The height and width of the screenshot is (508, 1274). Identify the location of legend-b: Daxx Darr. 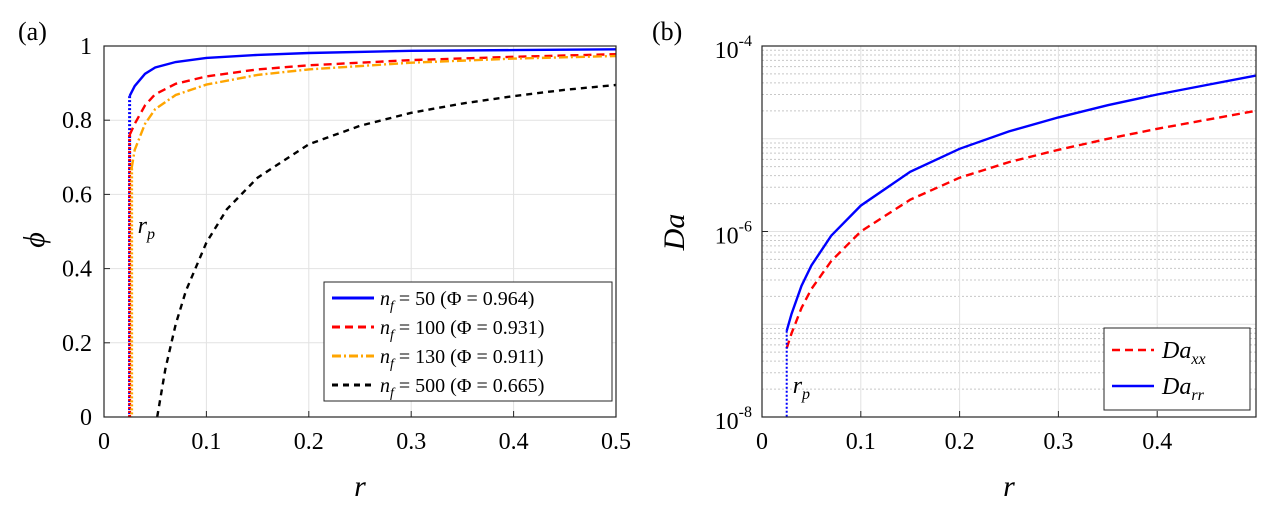
(1177, 369).